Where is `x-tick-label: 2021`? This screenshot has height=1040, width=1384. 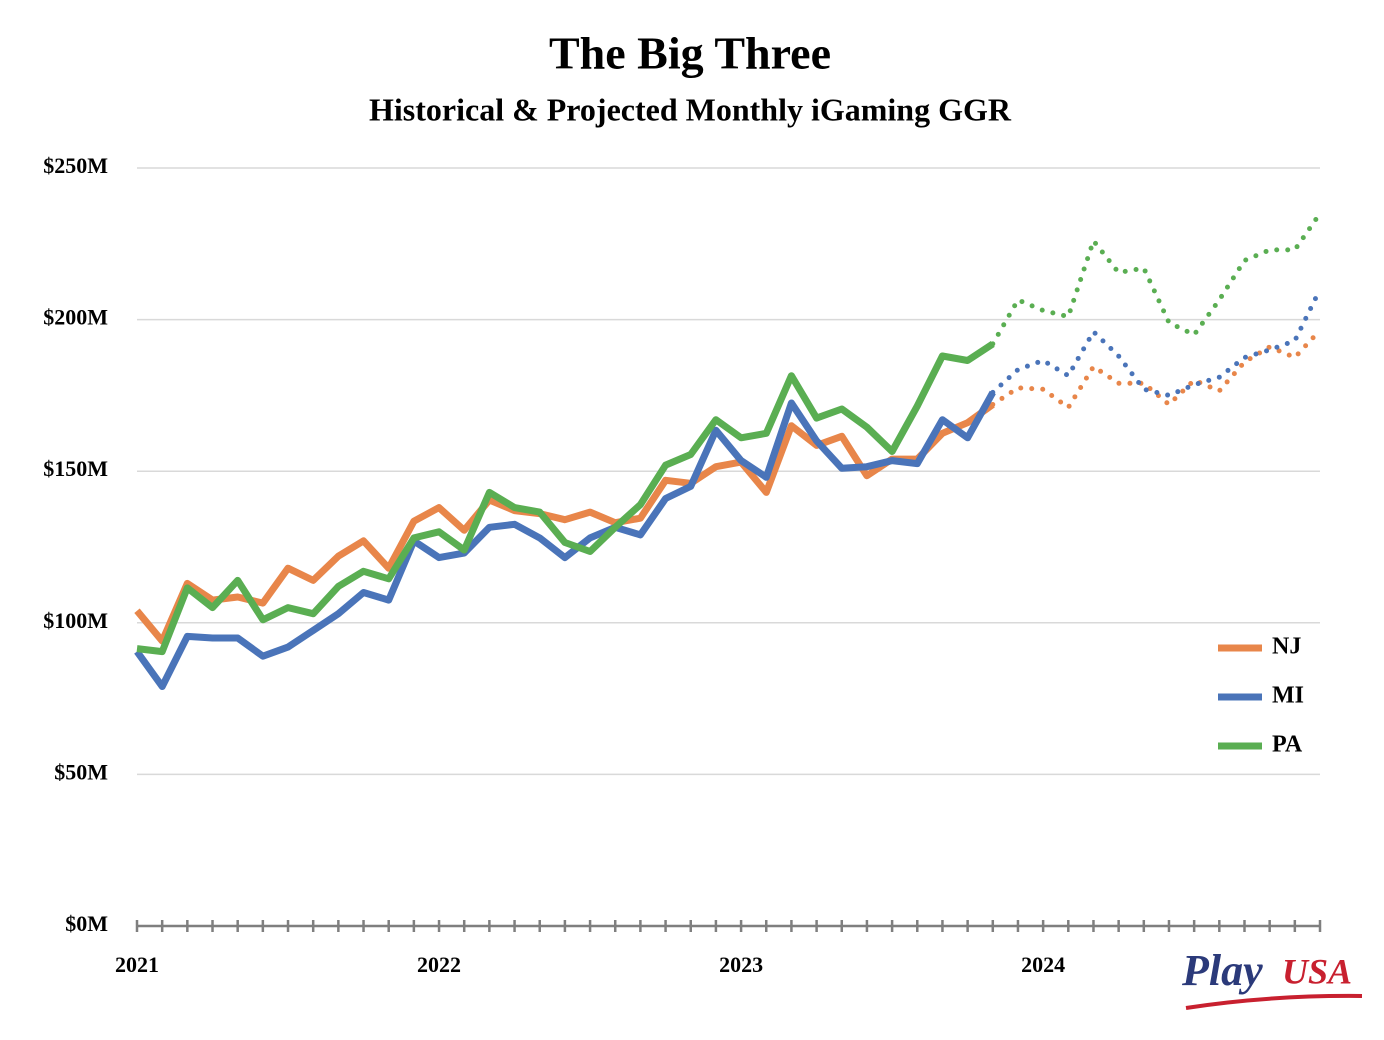 x-tick-label: 2021 is located at coordinates (137, 964).